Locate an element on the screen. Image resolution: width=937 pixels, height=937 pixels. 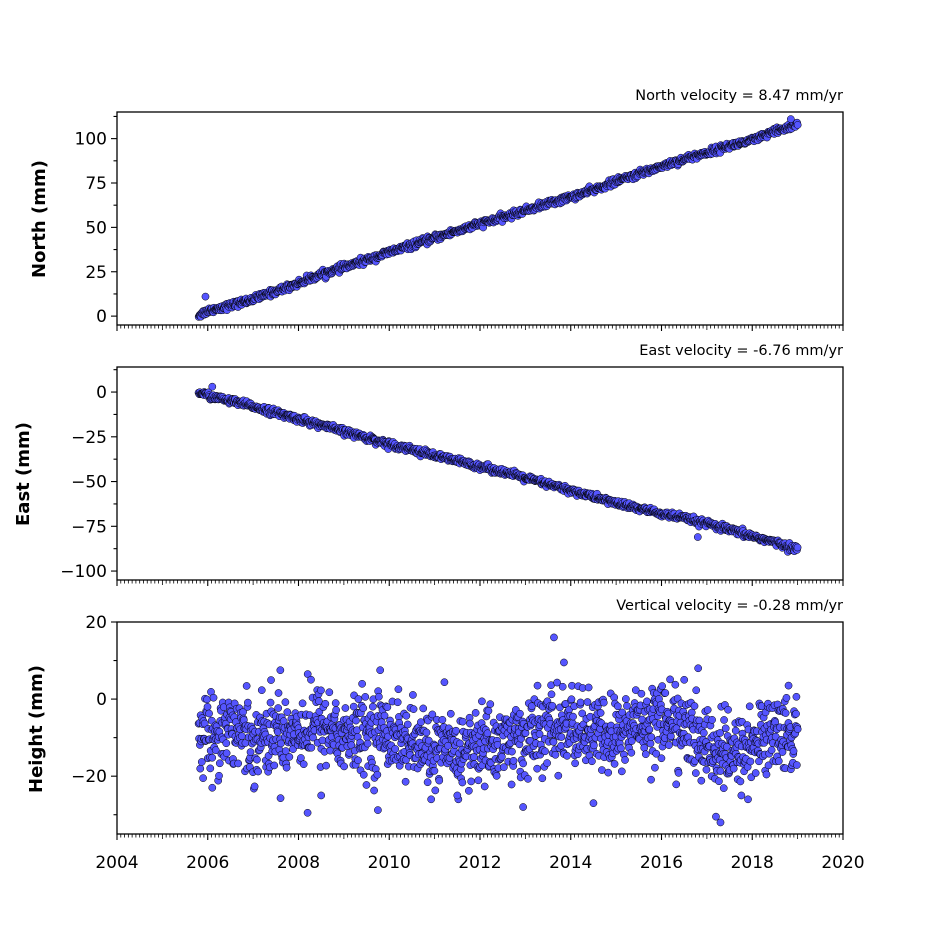
y-tick-label: −25 is located at coordinates (89, 438).